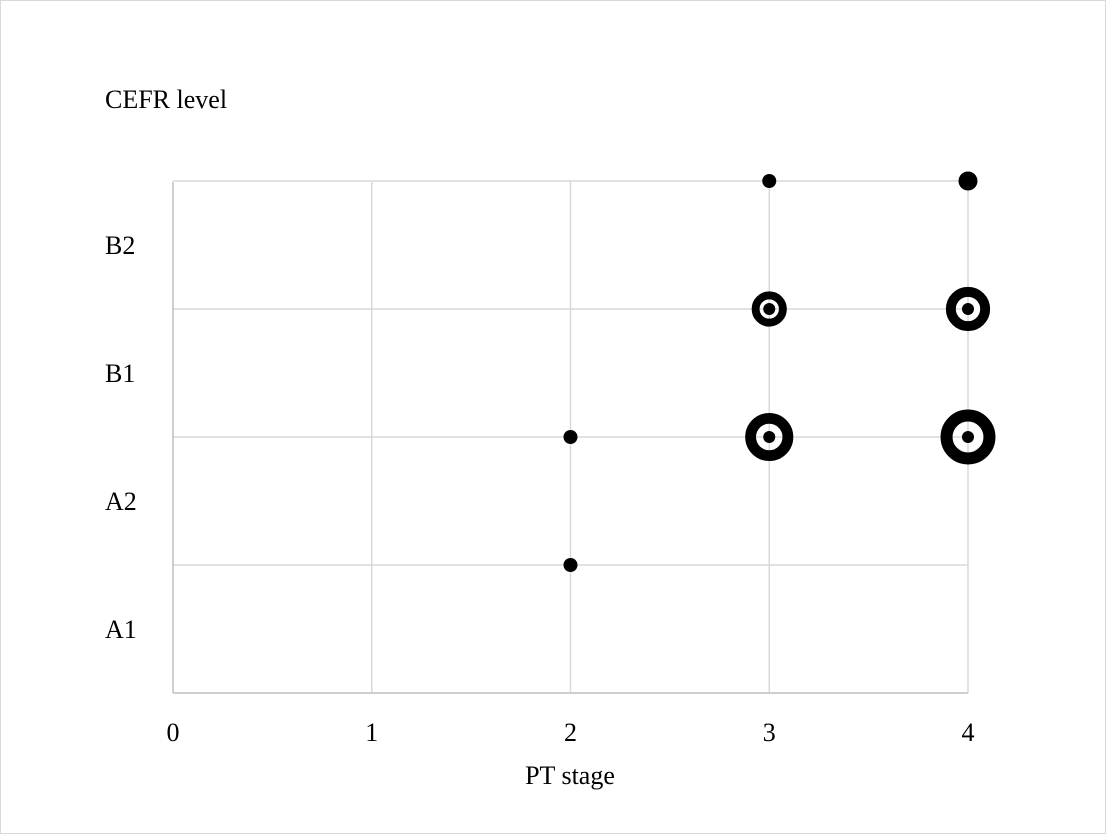 The width and height of the screenshot is (1106, 834). I want to click on y-category-label: B2, so click(120, 245).